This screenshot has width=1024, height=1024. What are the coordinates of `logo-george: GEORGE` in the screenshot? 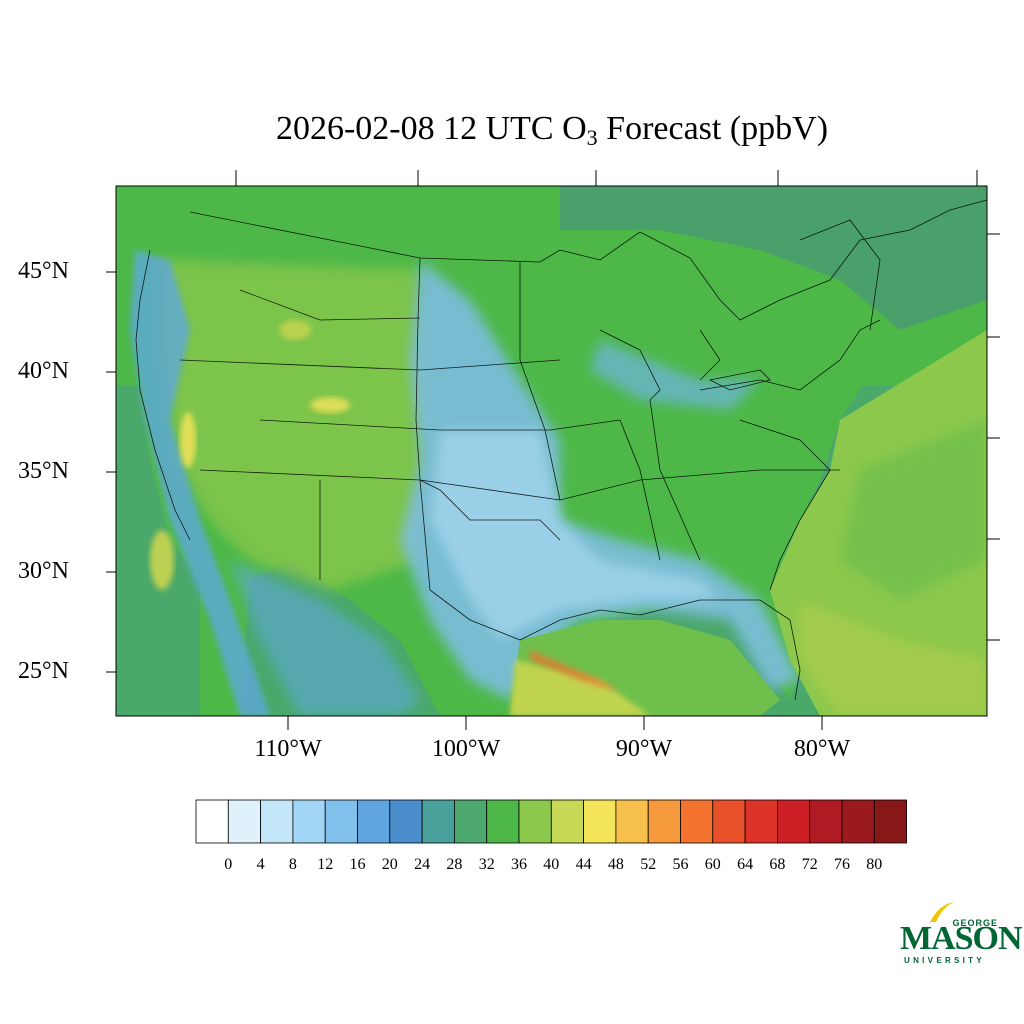 It's located at (975, 923).